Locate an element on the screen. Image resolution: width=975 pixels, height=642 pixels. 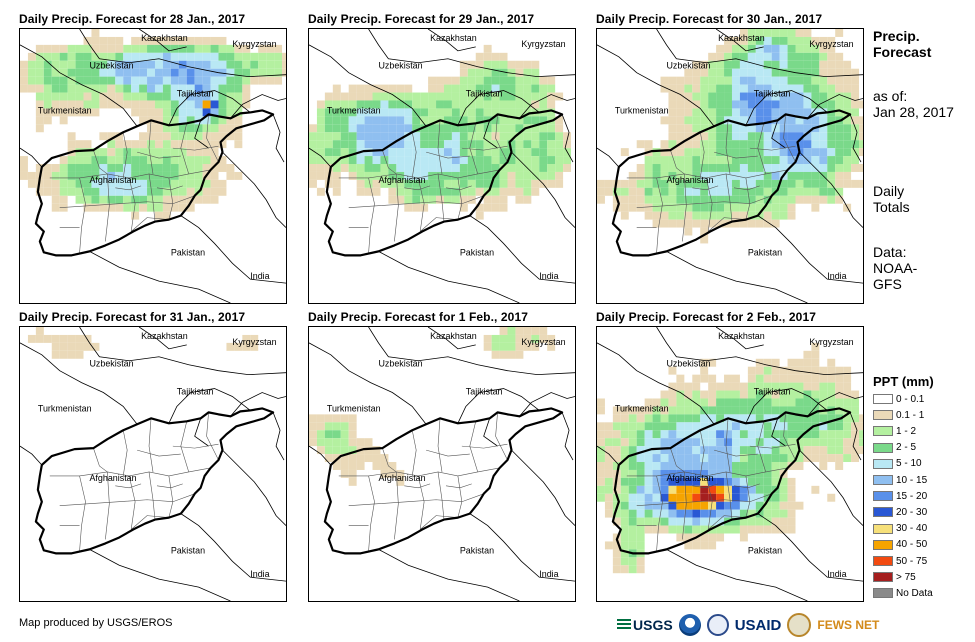
fews-logo: FEWS NET is located at coordinates (848, 625).